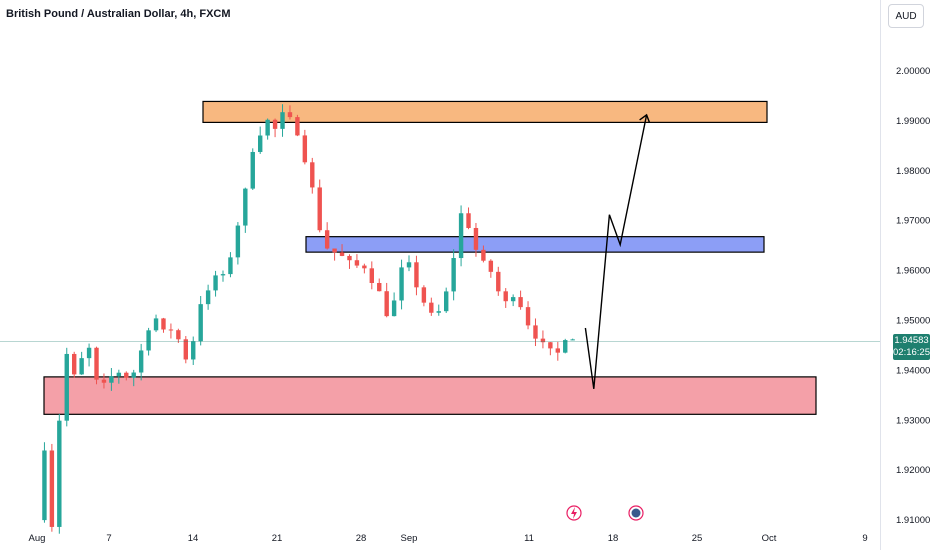 Image resolution: width=932 pixels, height=550 pixels. Describe the element at coordinates (913, 121) in the screenshot. I see `price-tick-label: 1.99000` at that location.